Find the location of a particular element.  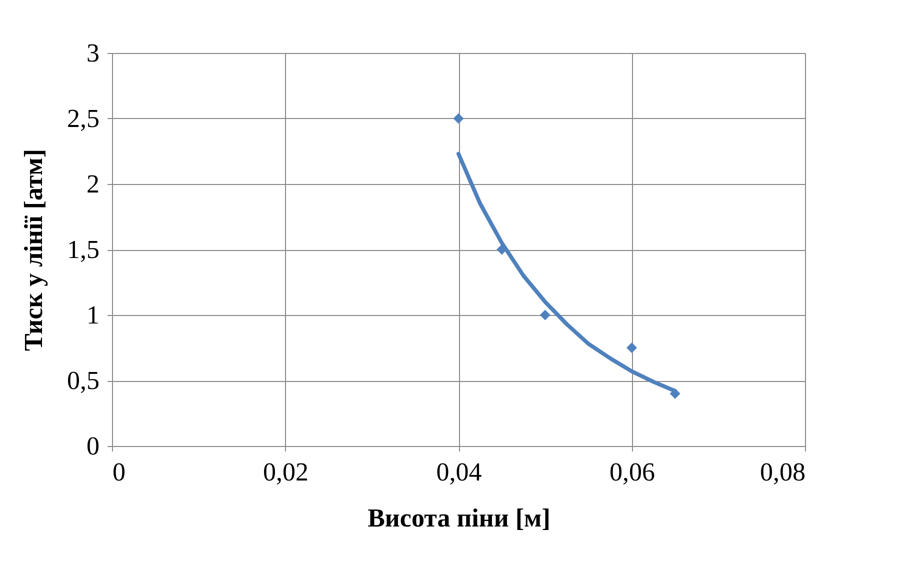

y-tick-label: 2 is located at coordinates (93, 184).